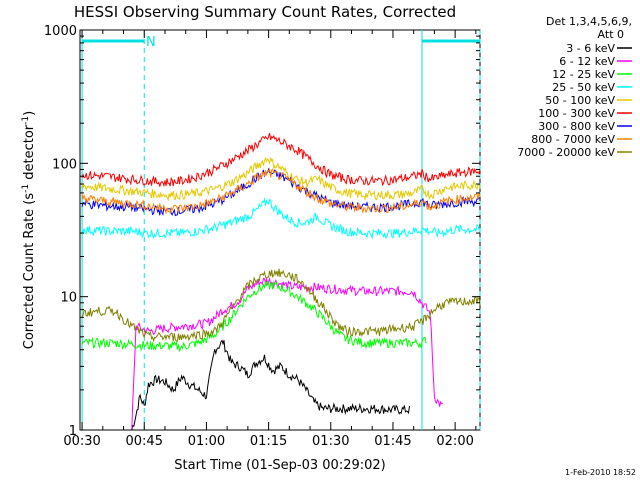  I want to click on x-tick-label: 02:00, so click(454, 441).